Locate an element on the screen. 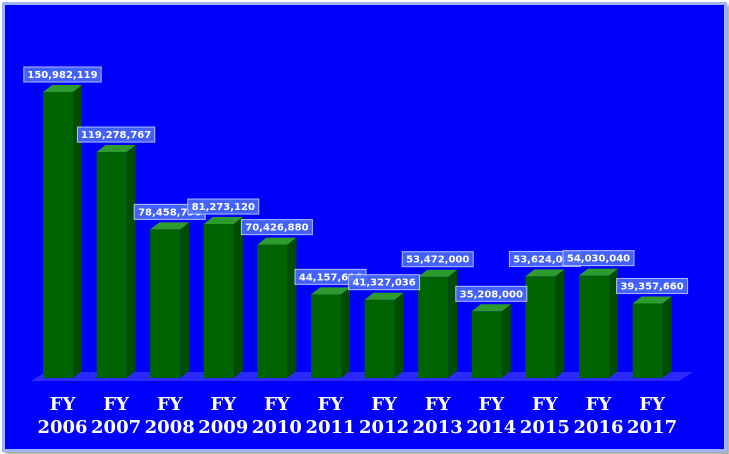  category-label-line2: 2011 is located at coordinates (330, 427).